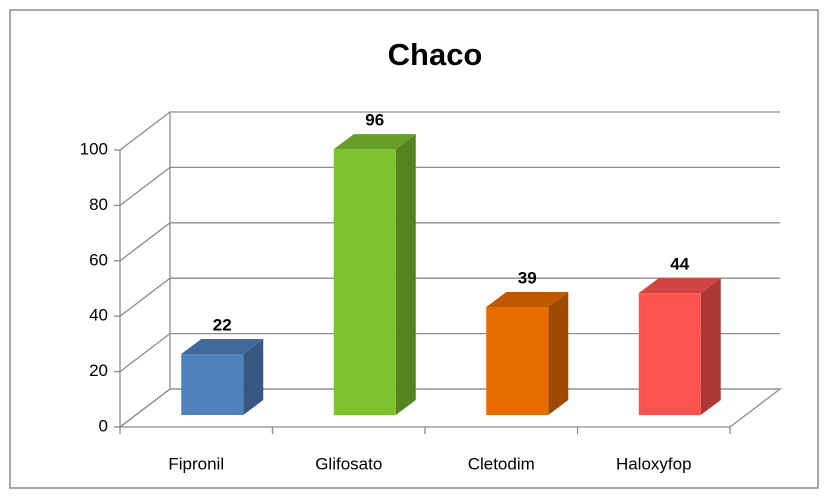  I want to click on x-tick-label: Fipronil, so click(196, 463).